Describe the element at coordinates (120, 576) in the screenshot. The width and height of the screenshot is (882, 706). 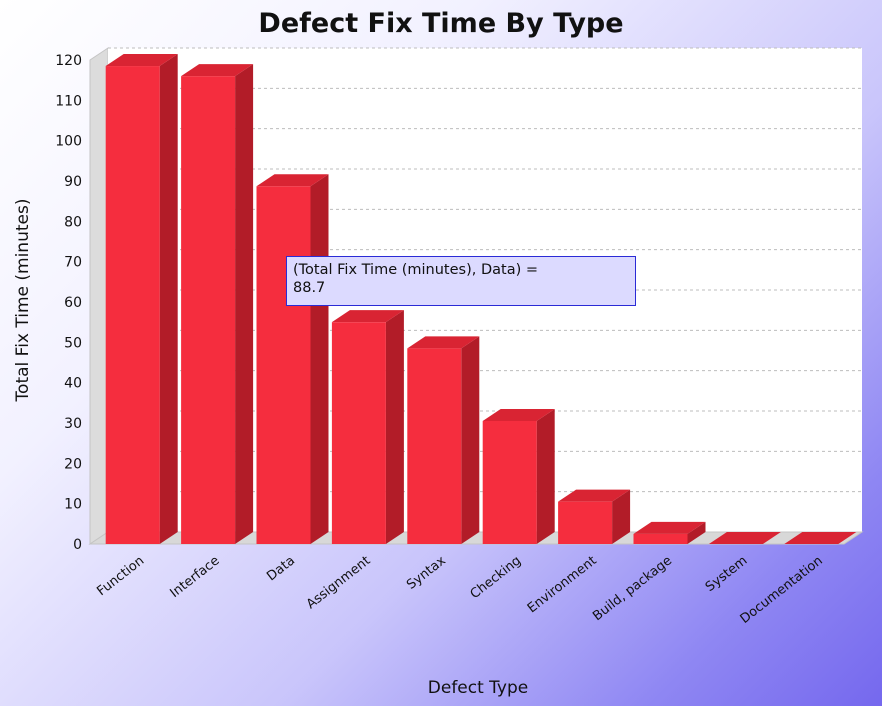
I see `x-tick-label: Function` at that location.